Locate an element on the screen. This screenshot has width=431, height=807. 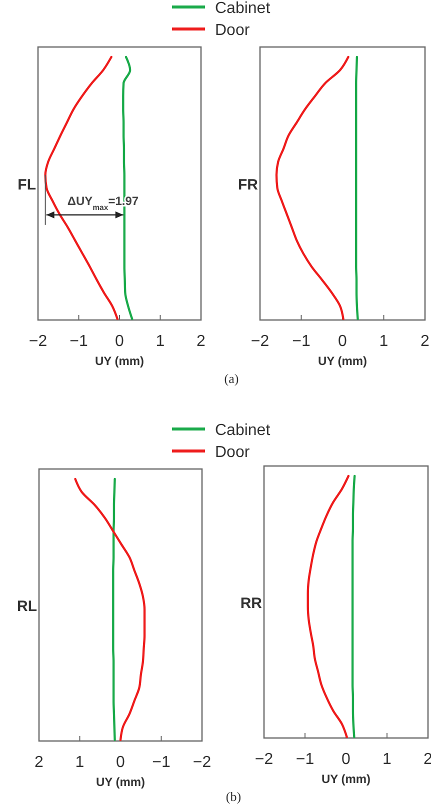
y-axis-title: FL is located at coordinates (27, 185).